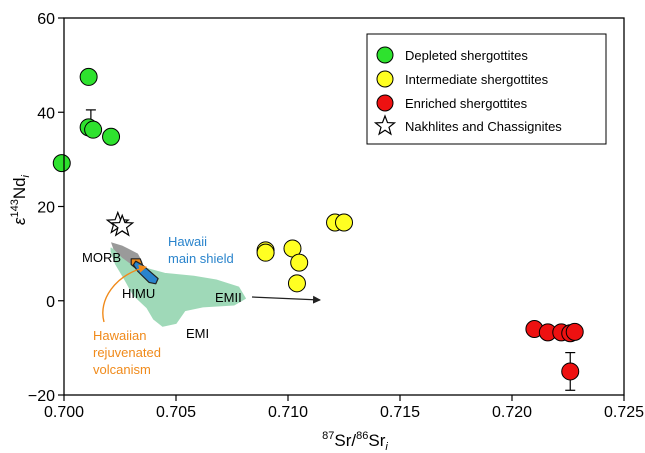  I want to click on y-tick-label: 60, so click(46, 19).